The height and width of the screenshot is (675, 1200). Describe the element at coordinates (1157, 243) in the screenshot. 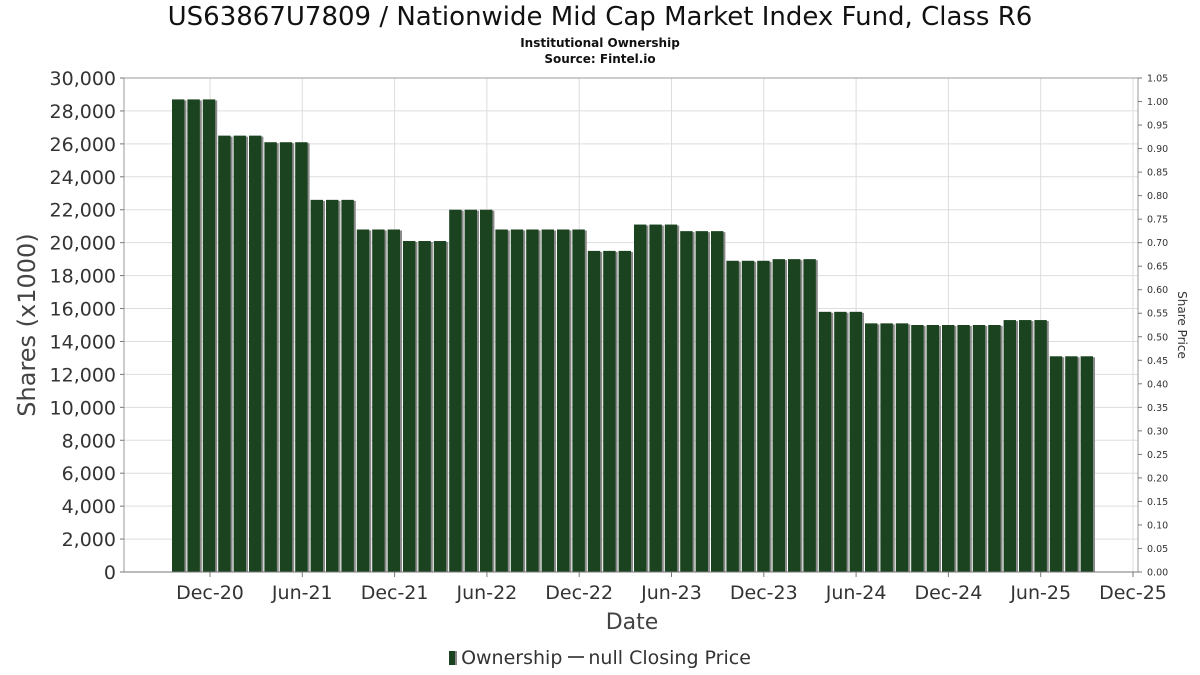

I see `y2-tick-label: 0.70` at that location.